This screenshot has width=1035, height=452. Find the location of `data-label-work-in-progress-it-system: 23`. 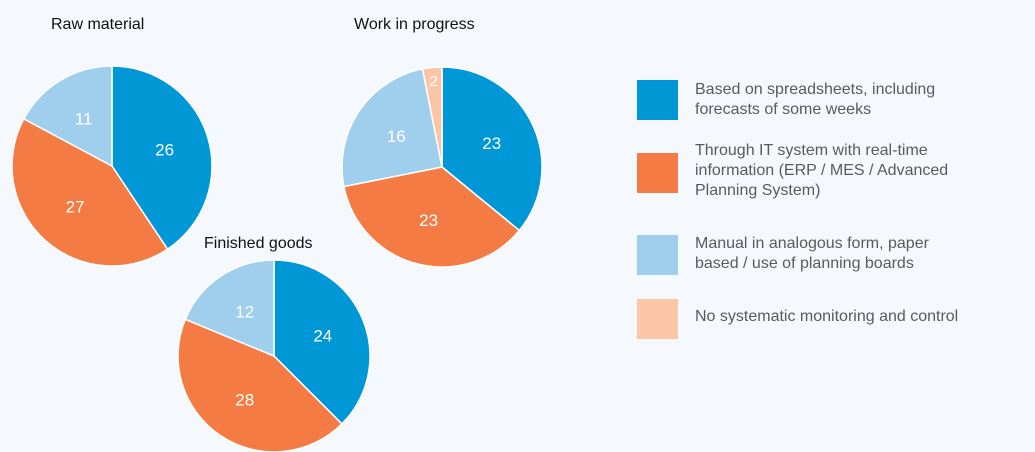

data-label-work-in-progress-it-system: 23 is located at coordinates (428, 220).